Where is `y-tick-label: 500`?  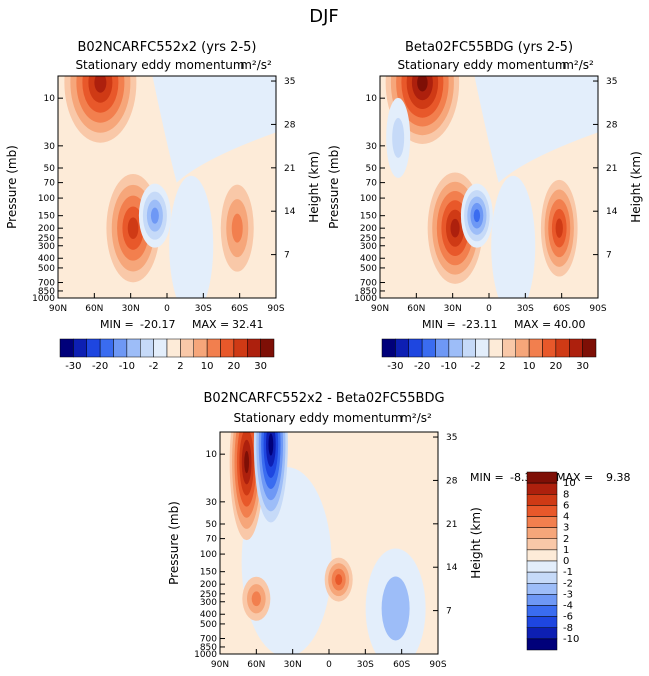 y-tick-label: 500 is located at coordinates (208, 625).